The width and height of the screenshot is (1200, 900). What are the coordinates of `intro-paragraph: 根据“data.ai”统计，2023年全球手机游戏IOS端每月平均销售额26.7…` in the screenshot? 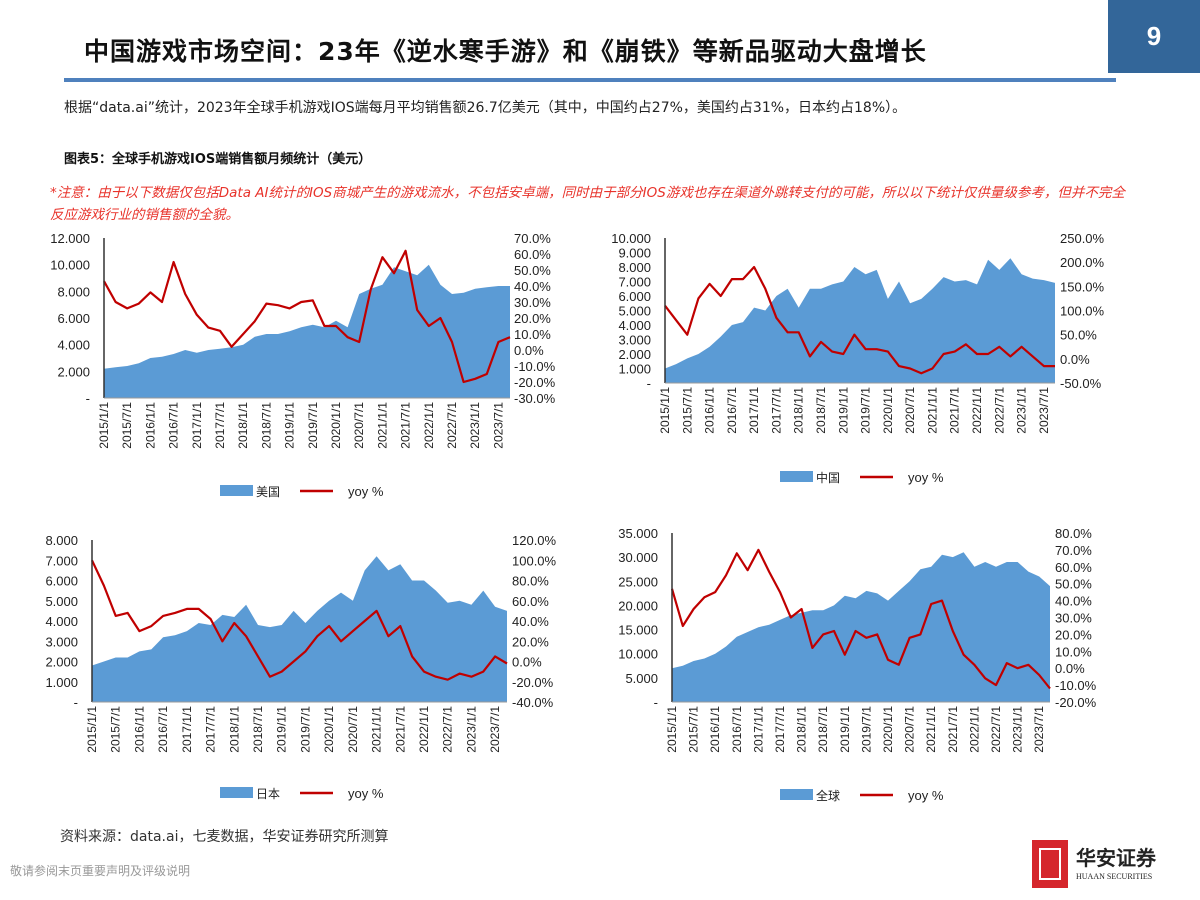 It's located at (485, 108).